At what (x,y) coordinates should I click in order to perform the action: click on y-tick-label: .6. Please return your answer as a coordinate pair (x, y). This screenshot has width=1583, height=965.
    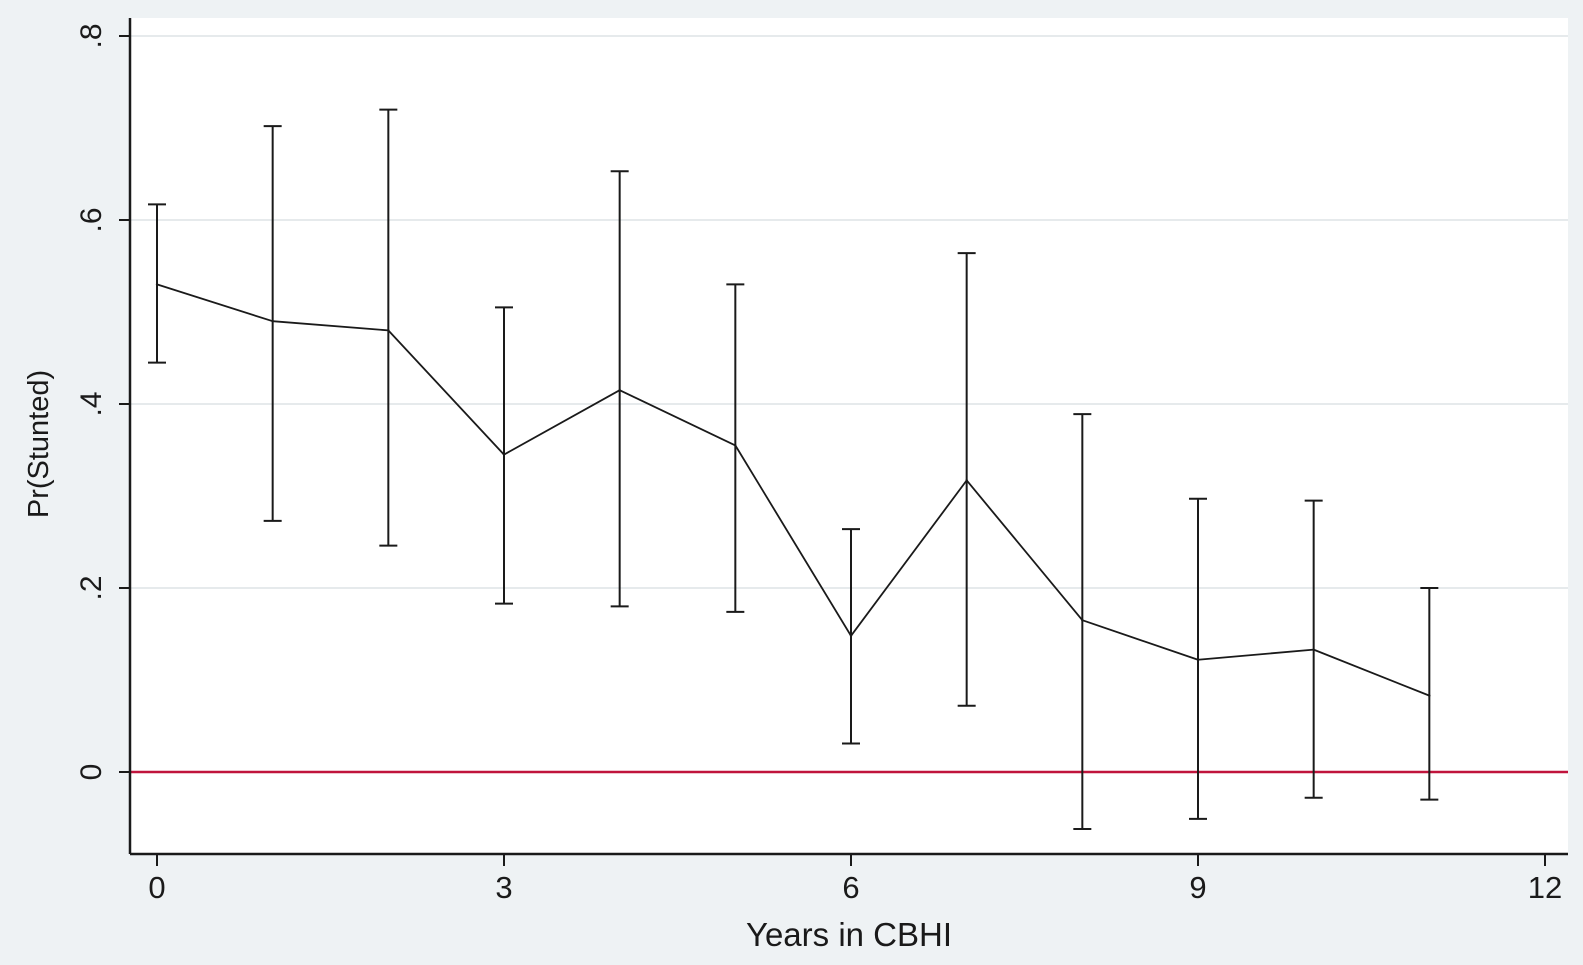
    Looking at the image, I should click on (91, 219).